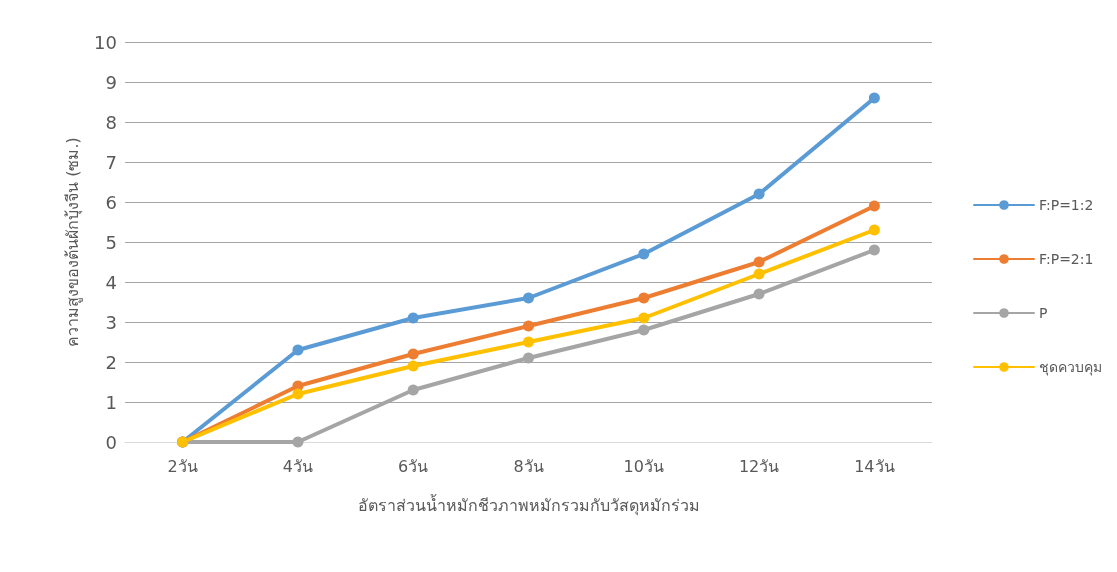 This screenshot has height=572, width=1117. I want to click on legend-label: ชุดควบคุม, so click(1070, 367).